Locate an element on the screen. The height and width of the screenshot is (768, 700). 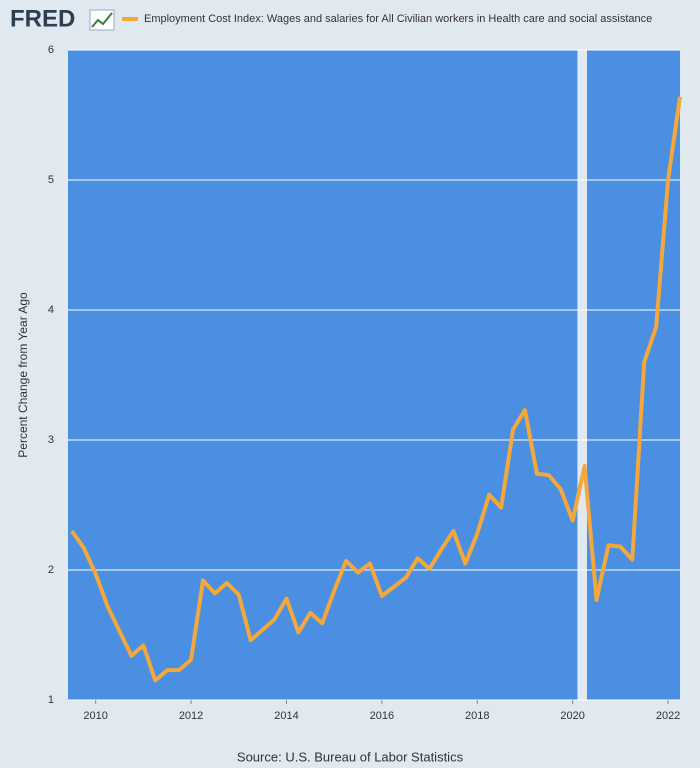
source: Source: U.S. Bureau of Labor Statistics is located at coordinates (350, 756).